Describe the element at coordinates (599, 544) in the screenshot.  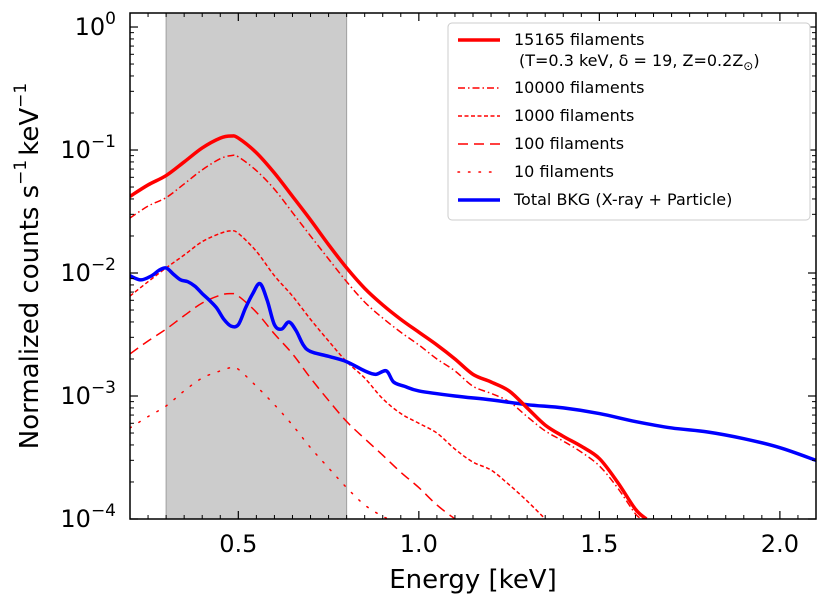
I see `x-tick-label: 1.5` at that location.